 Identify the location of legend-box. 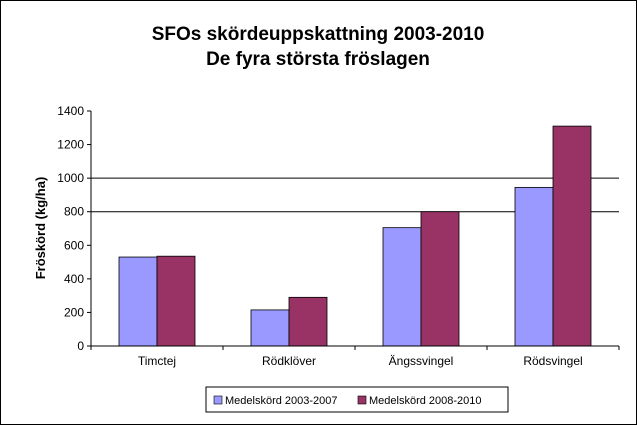
(357, 399).